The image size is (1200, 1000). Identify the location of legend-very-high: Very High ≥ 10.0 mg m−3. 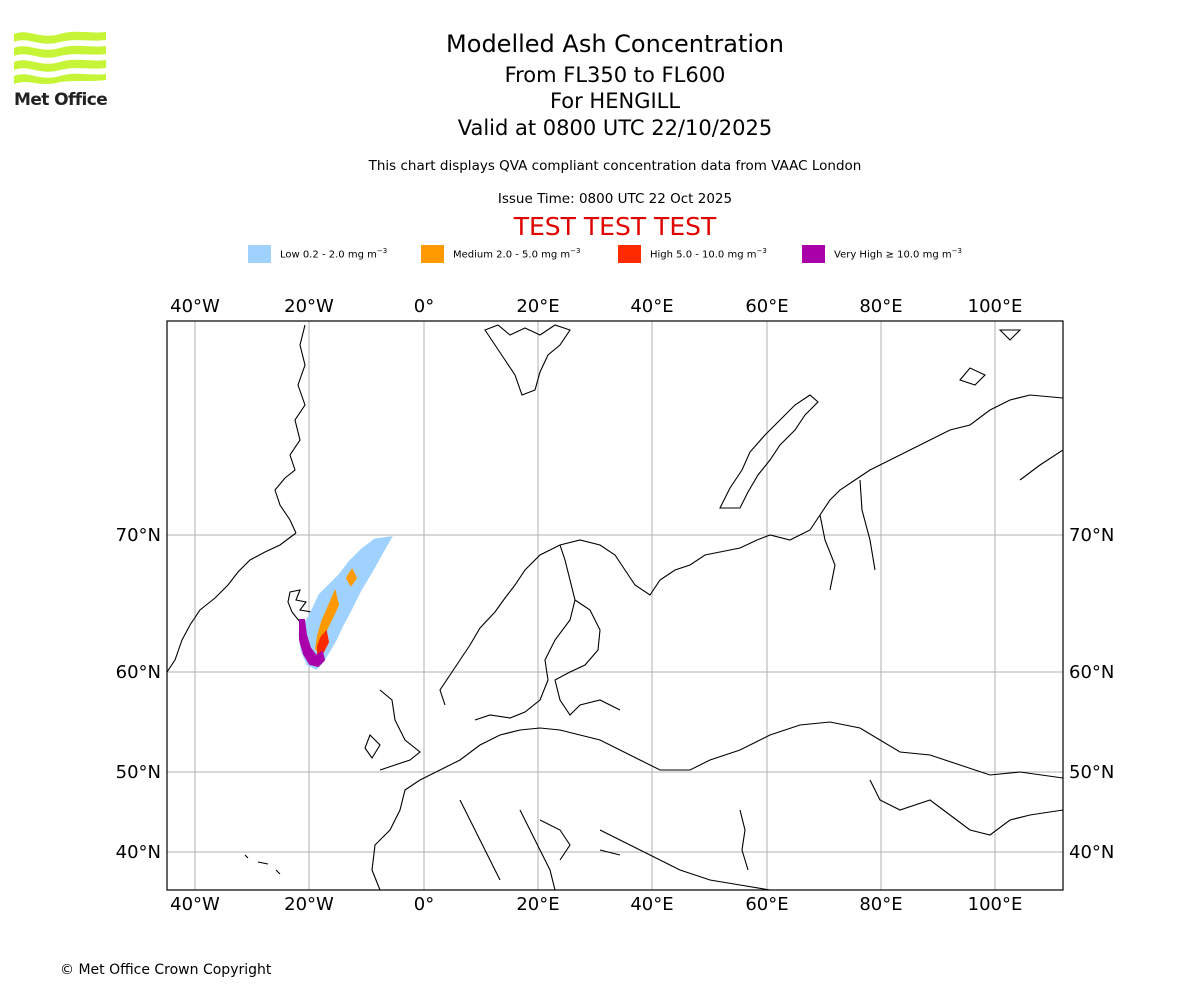
(882, 254).